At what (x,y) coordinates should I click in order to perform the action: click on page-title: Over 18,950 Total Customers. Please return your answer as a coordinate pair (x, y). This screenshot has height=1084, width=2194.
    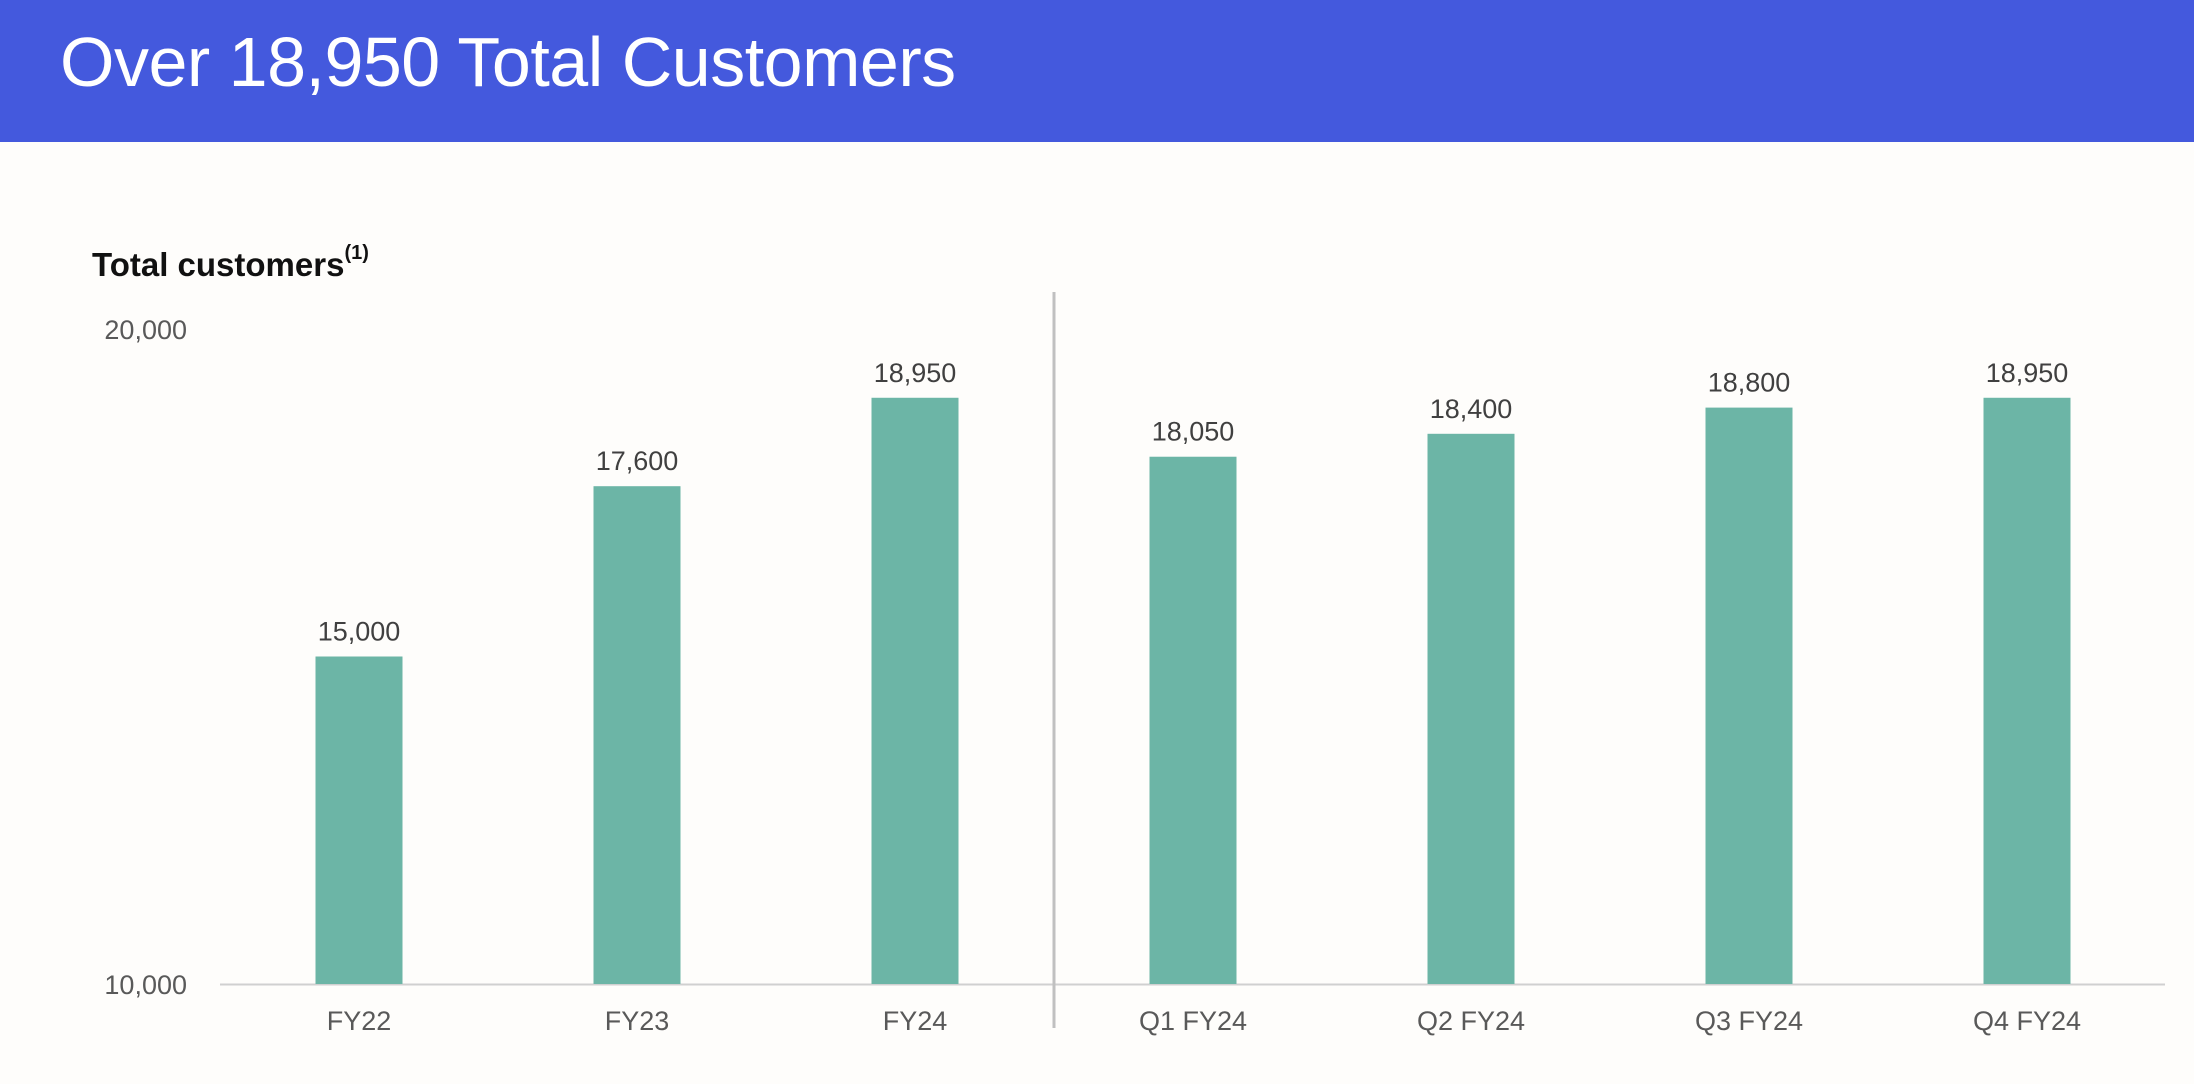
    Looking at the image, I should click on (508, 62).